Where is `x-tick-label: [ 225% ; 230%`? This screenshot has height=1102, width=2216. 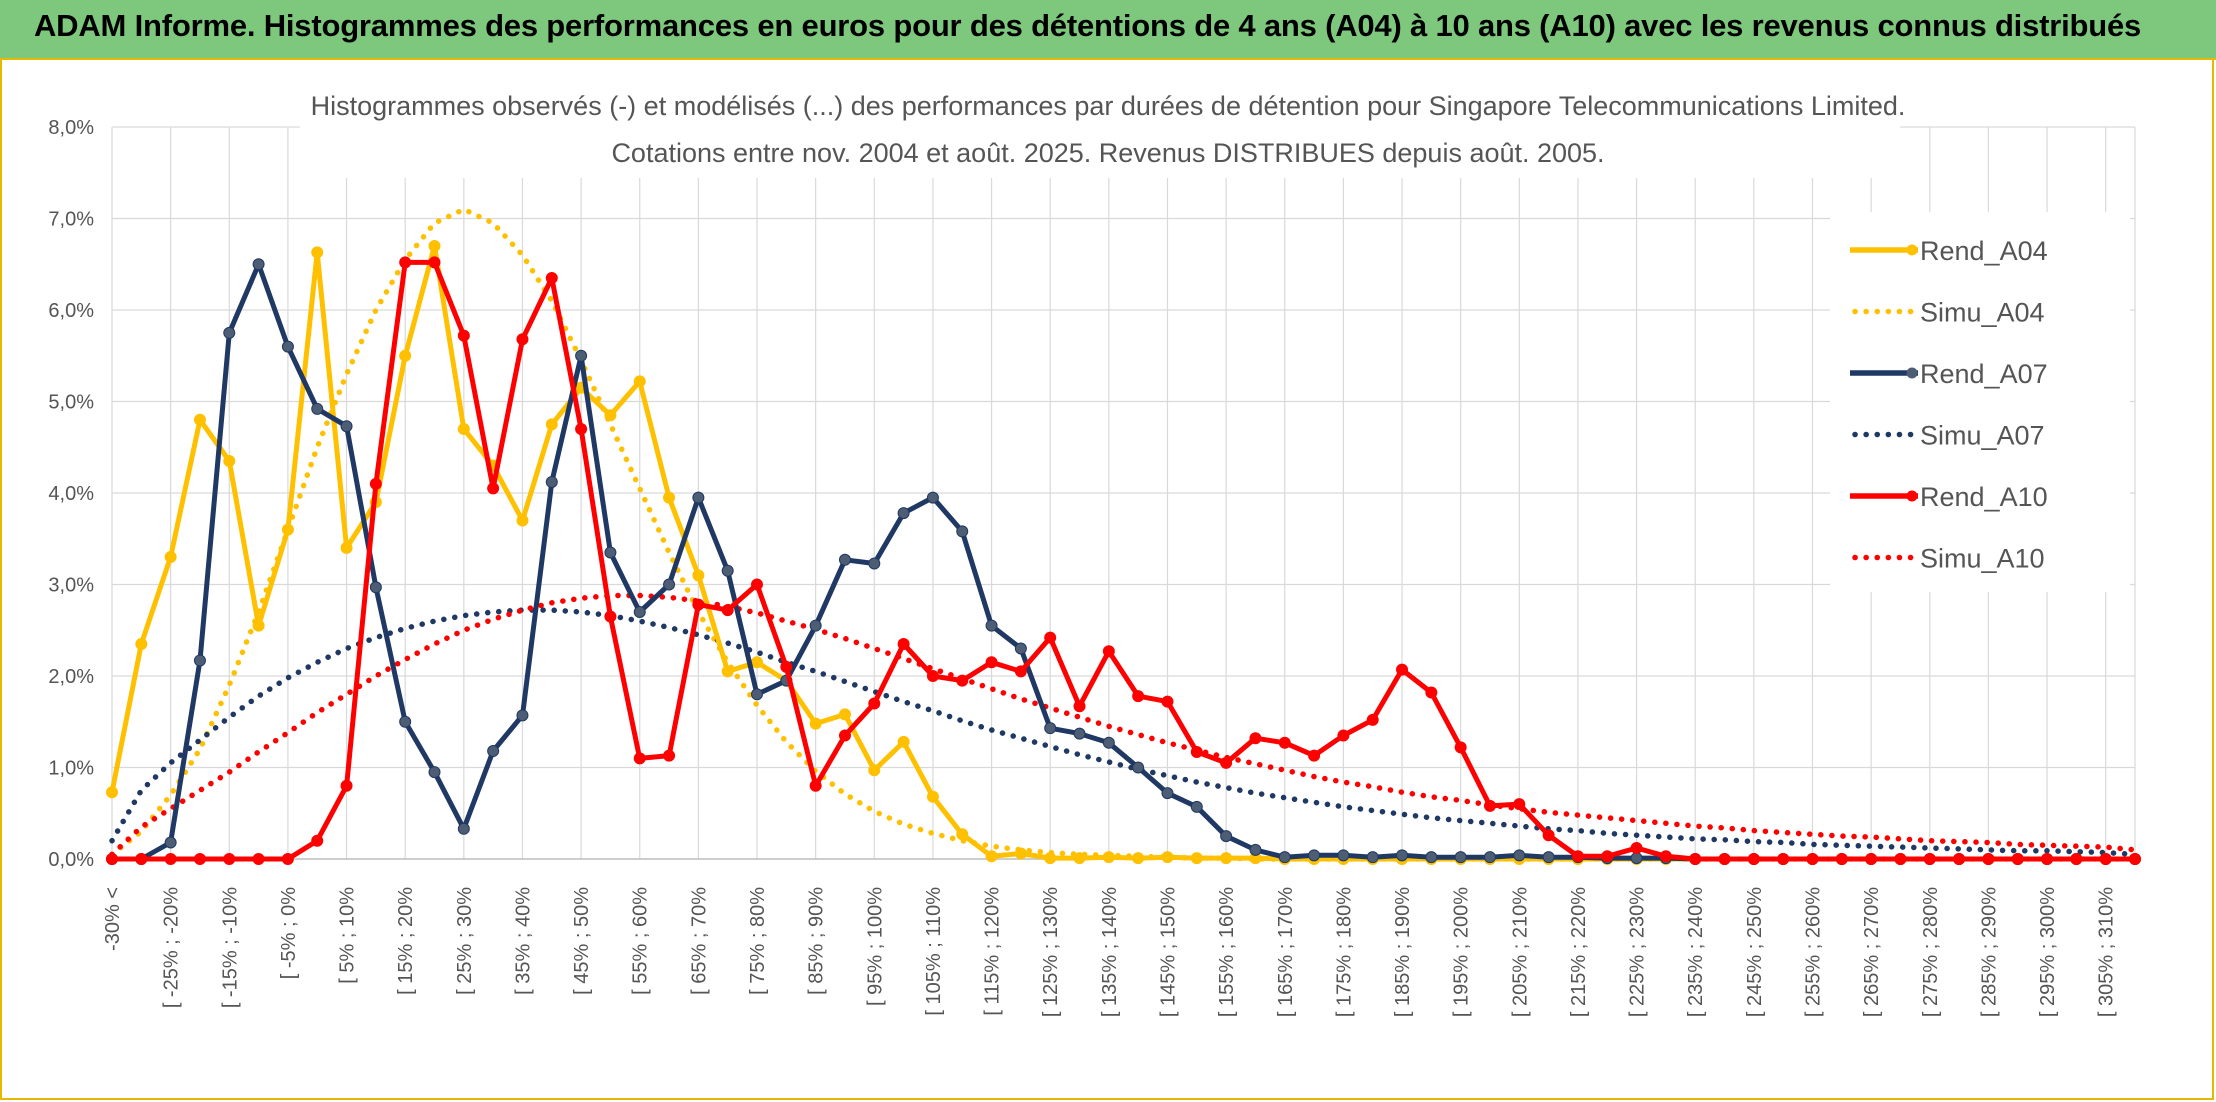
x-tick-label: [ 225% ; 230% is located at coordinates (1638, 952).